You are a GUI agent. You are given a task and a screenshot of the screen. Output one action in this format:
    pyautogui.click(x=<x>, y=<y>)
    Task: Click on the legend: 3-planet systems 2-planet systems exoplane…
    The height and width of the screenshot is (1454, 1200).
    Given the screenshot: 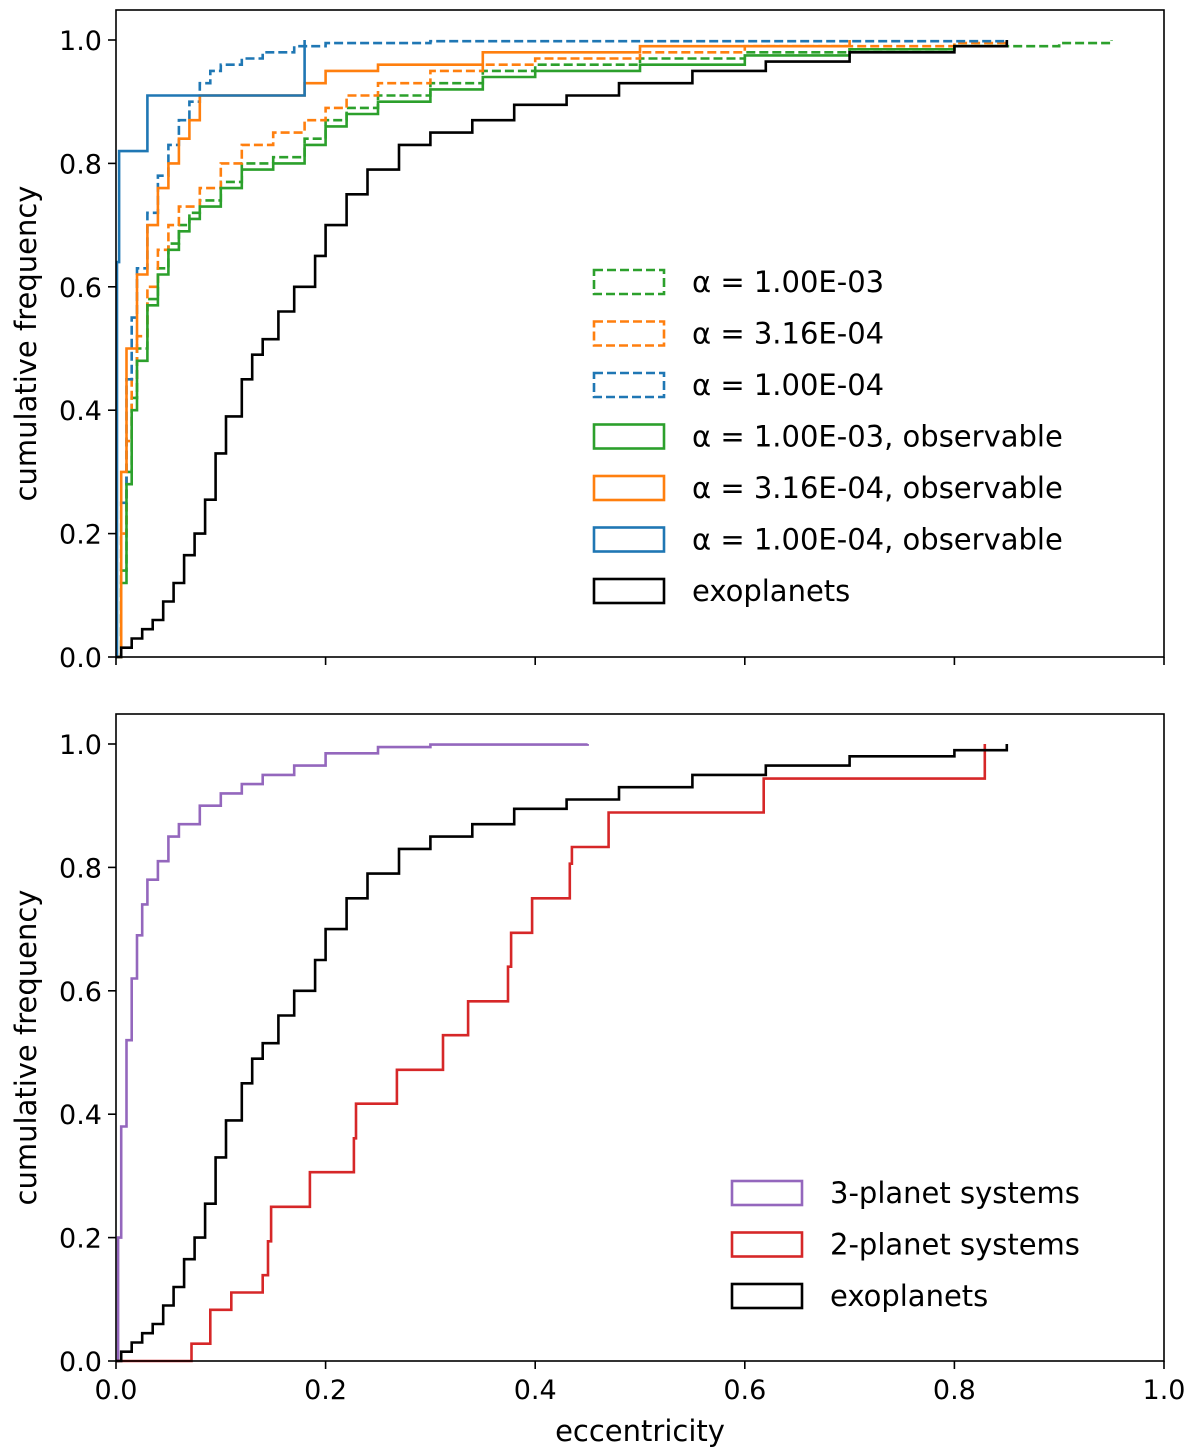 What is the action you would take?
    pyautogui.click(x=905, y=1244)
    